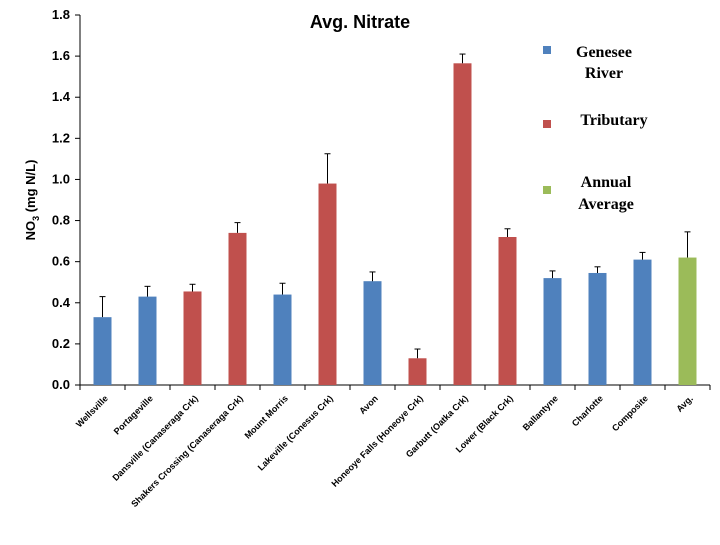 The width and height of the screenshot is (720, 545). Describe the element at coordinates (61, 14) in the screenshot. I see `y-tick-label: 1.8` at that location.